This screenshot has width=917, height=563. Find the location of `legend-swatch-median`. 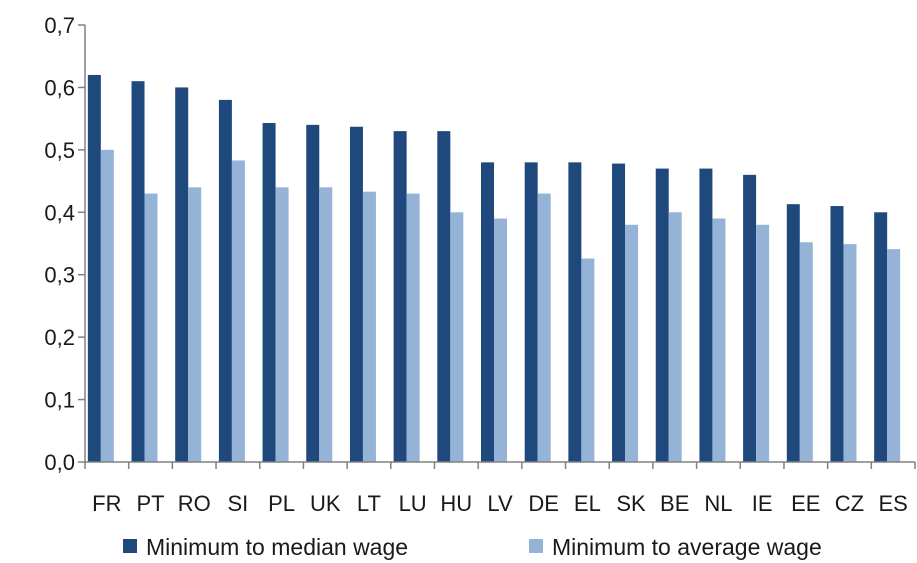

legend-swatch-median is located at coordinates (130, 546).